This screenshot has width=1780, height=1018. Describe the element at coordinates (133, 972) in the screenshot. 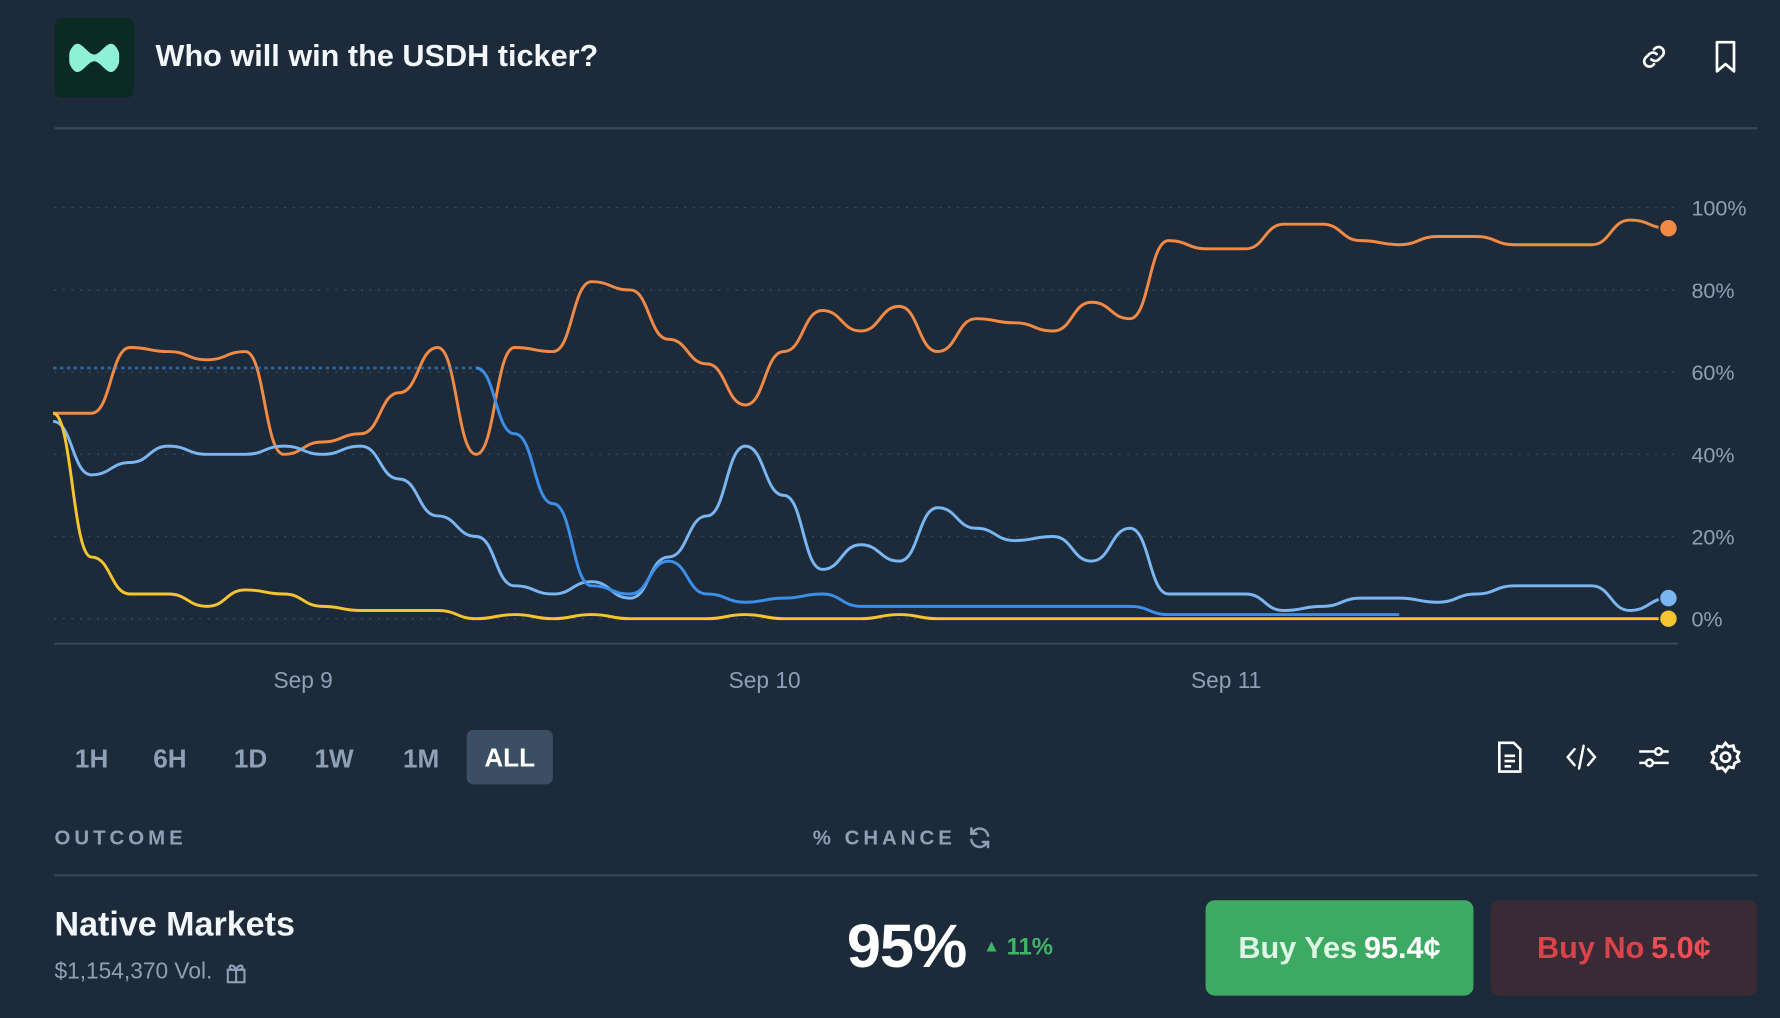

I see `volume-text: $1,154,370 Vol.` at that location.